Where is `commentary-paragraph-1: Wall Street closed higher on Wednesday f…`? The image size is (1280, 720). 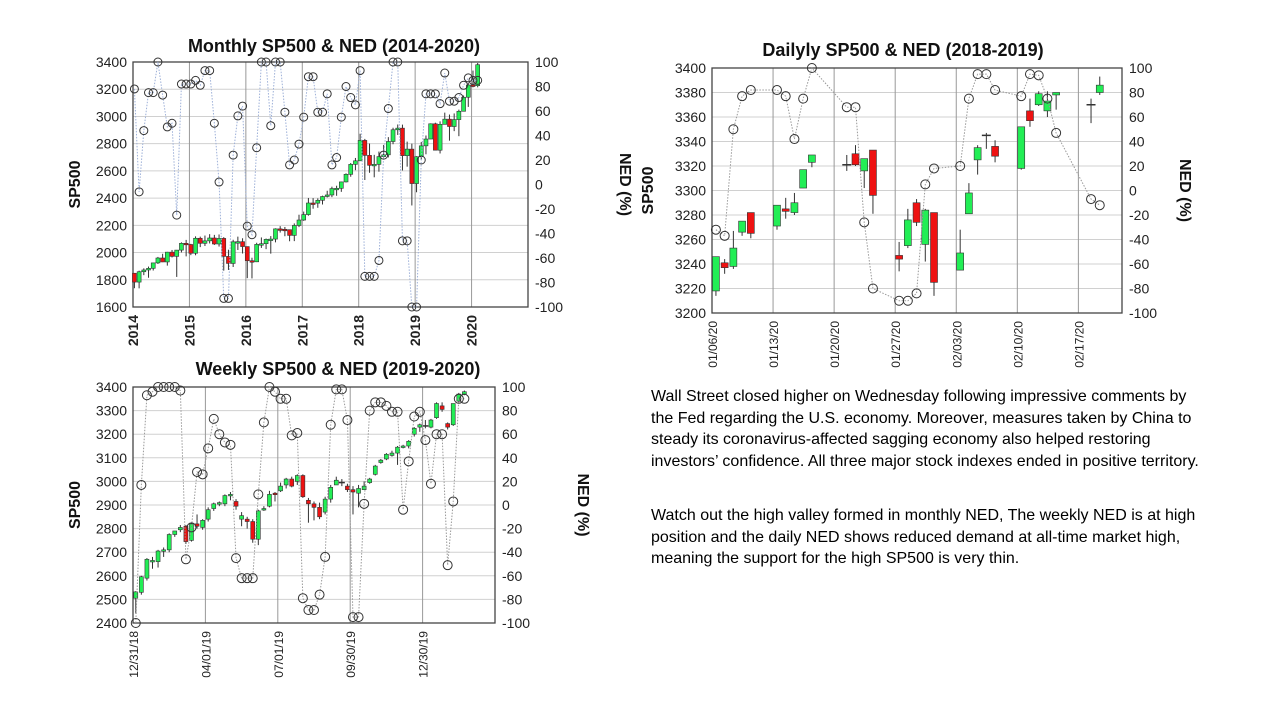
commentary-paragraph-1: Wall Street closed higher on Wednesday f… is located at coordinates (925, 429).